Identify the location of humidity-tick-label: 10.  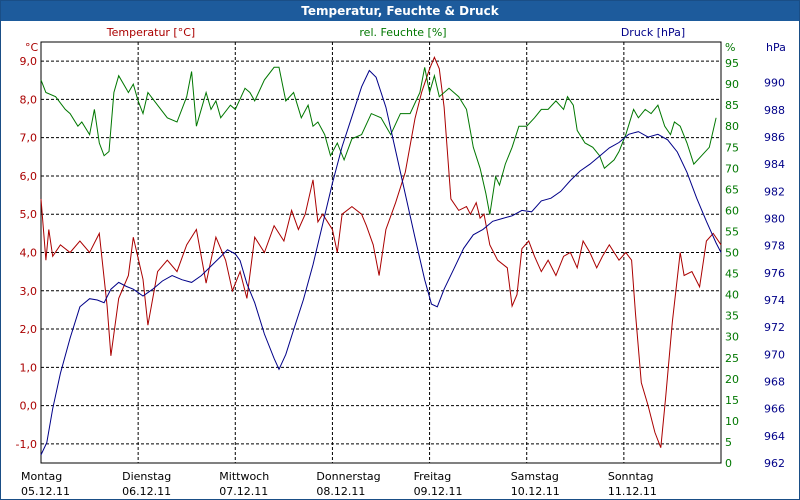
(732, 421).